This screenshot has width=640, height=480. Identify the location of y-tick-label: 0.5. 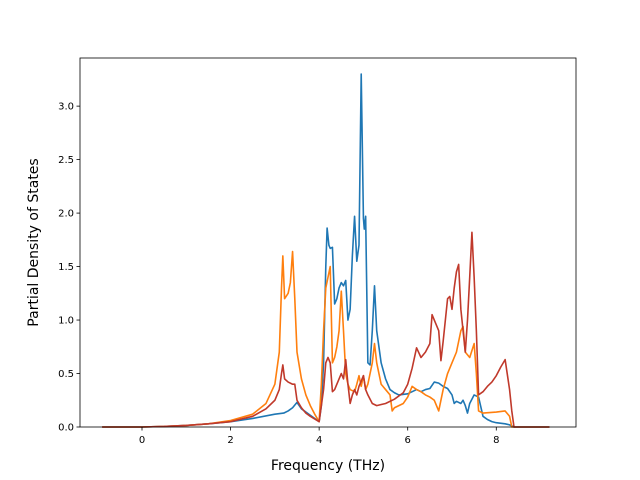
(66, 374).